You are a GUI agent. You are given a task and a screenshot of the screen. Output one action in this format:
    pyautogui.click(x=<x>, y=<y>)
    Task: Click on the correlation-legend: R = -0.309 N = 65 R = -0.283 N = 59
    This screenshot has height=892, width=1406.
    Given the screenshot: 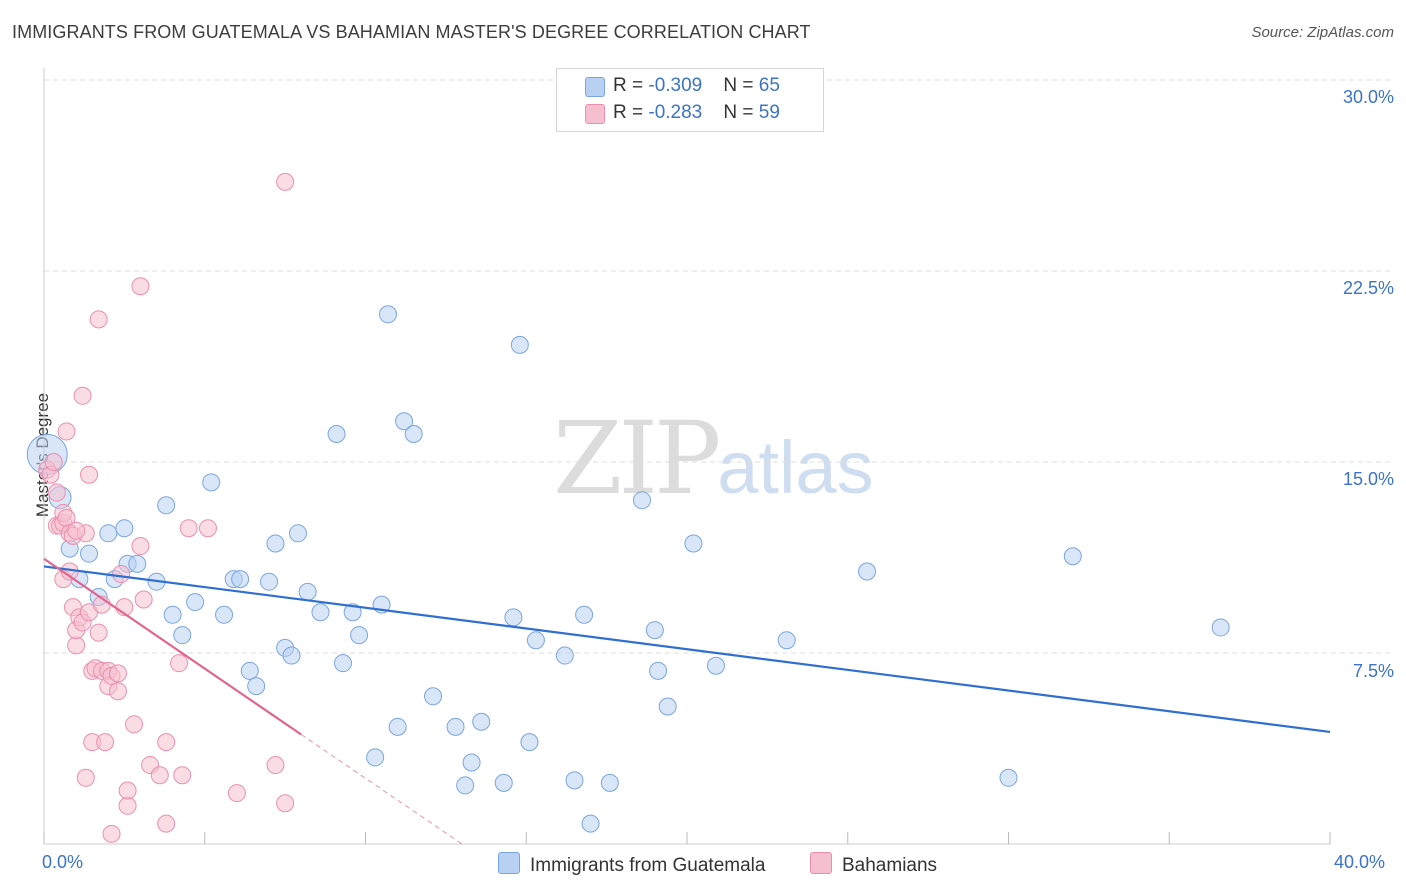 What is the action you would take?
    pyautogui.click(x=690, y=100)
    